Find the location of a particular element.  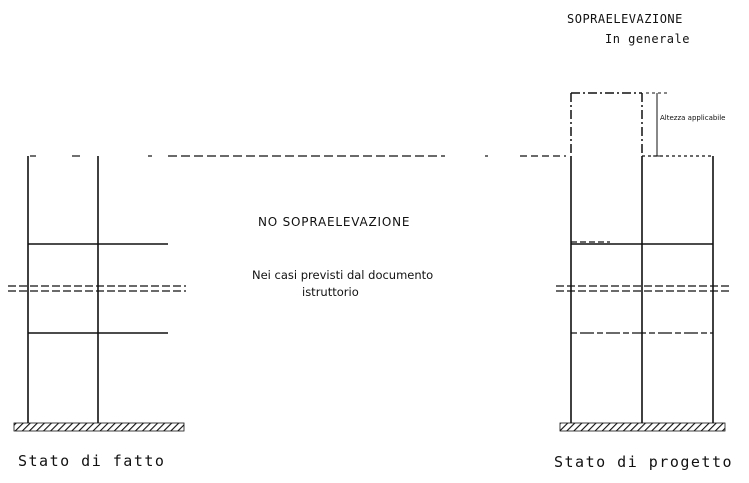

page-subtitle: In generale is located at coordinates (647, 39).